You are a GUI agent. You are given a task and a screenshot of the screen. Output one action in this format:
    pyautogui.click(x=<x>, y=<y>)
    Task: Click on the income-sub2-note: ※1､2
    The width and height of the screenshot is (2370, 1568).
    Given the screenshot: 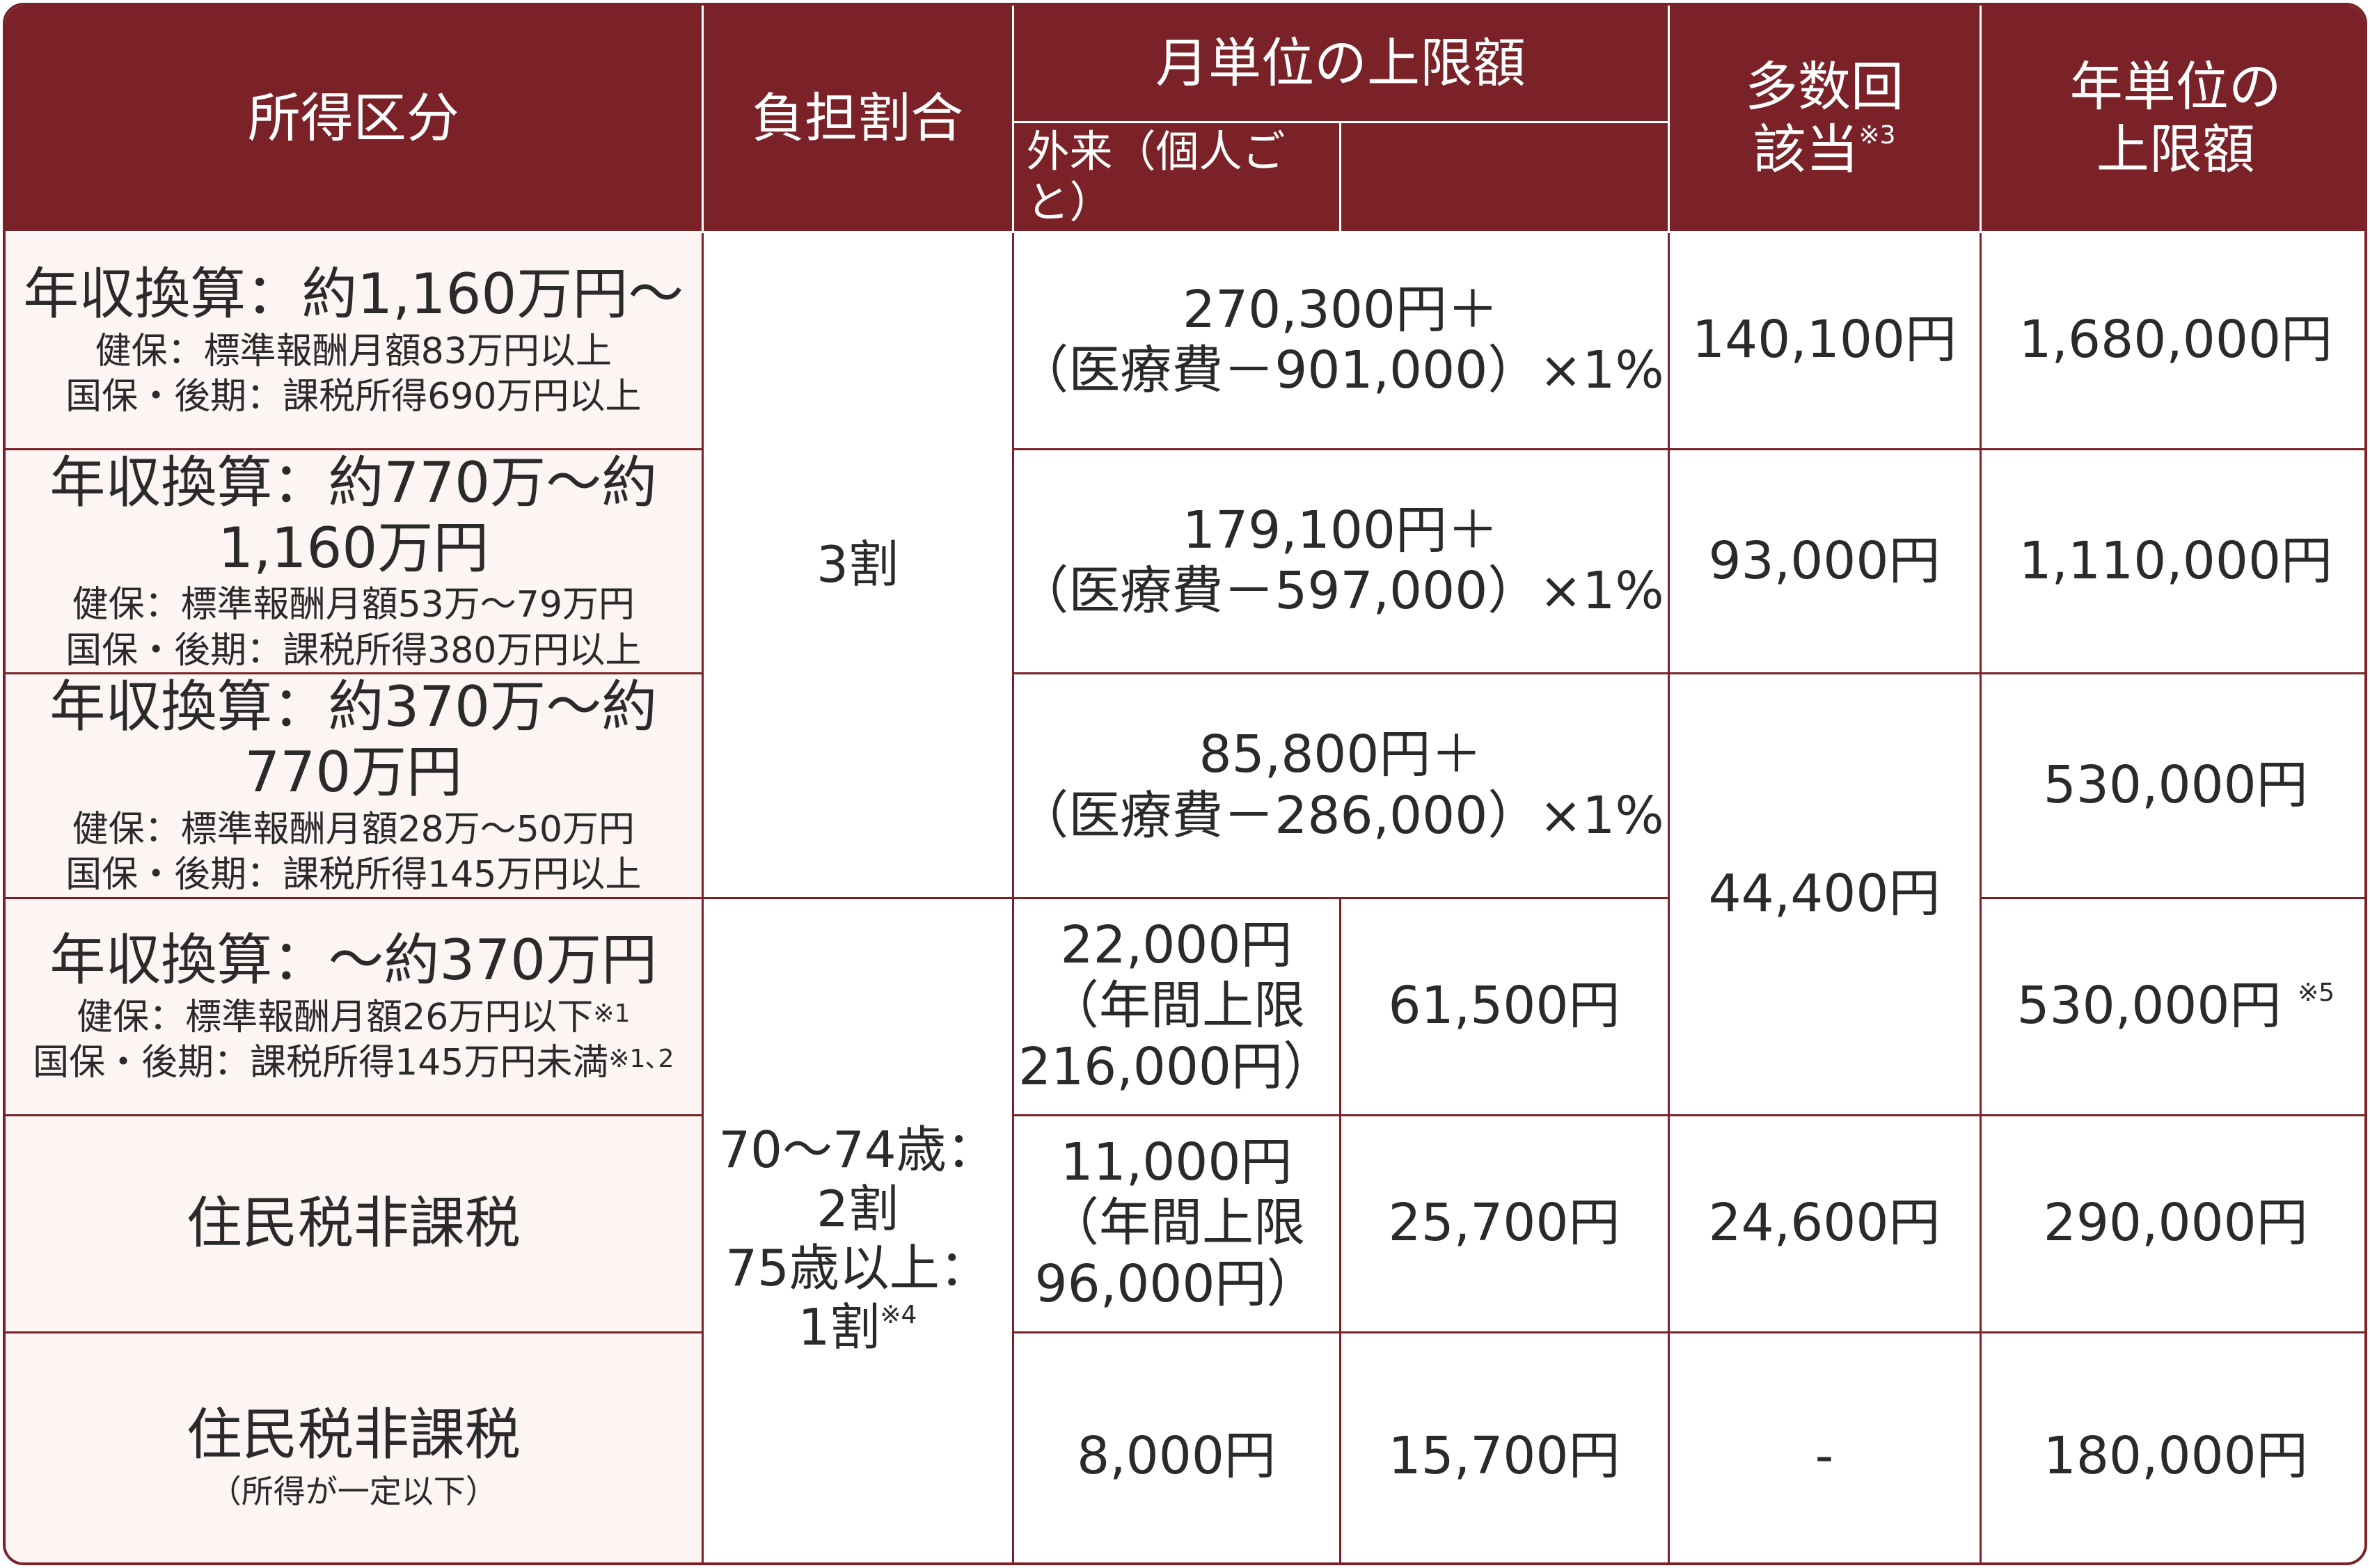 What is the action you would take?
    pyautogui.click(x=641, y=1059)
    